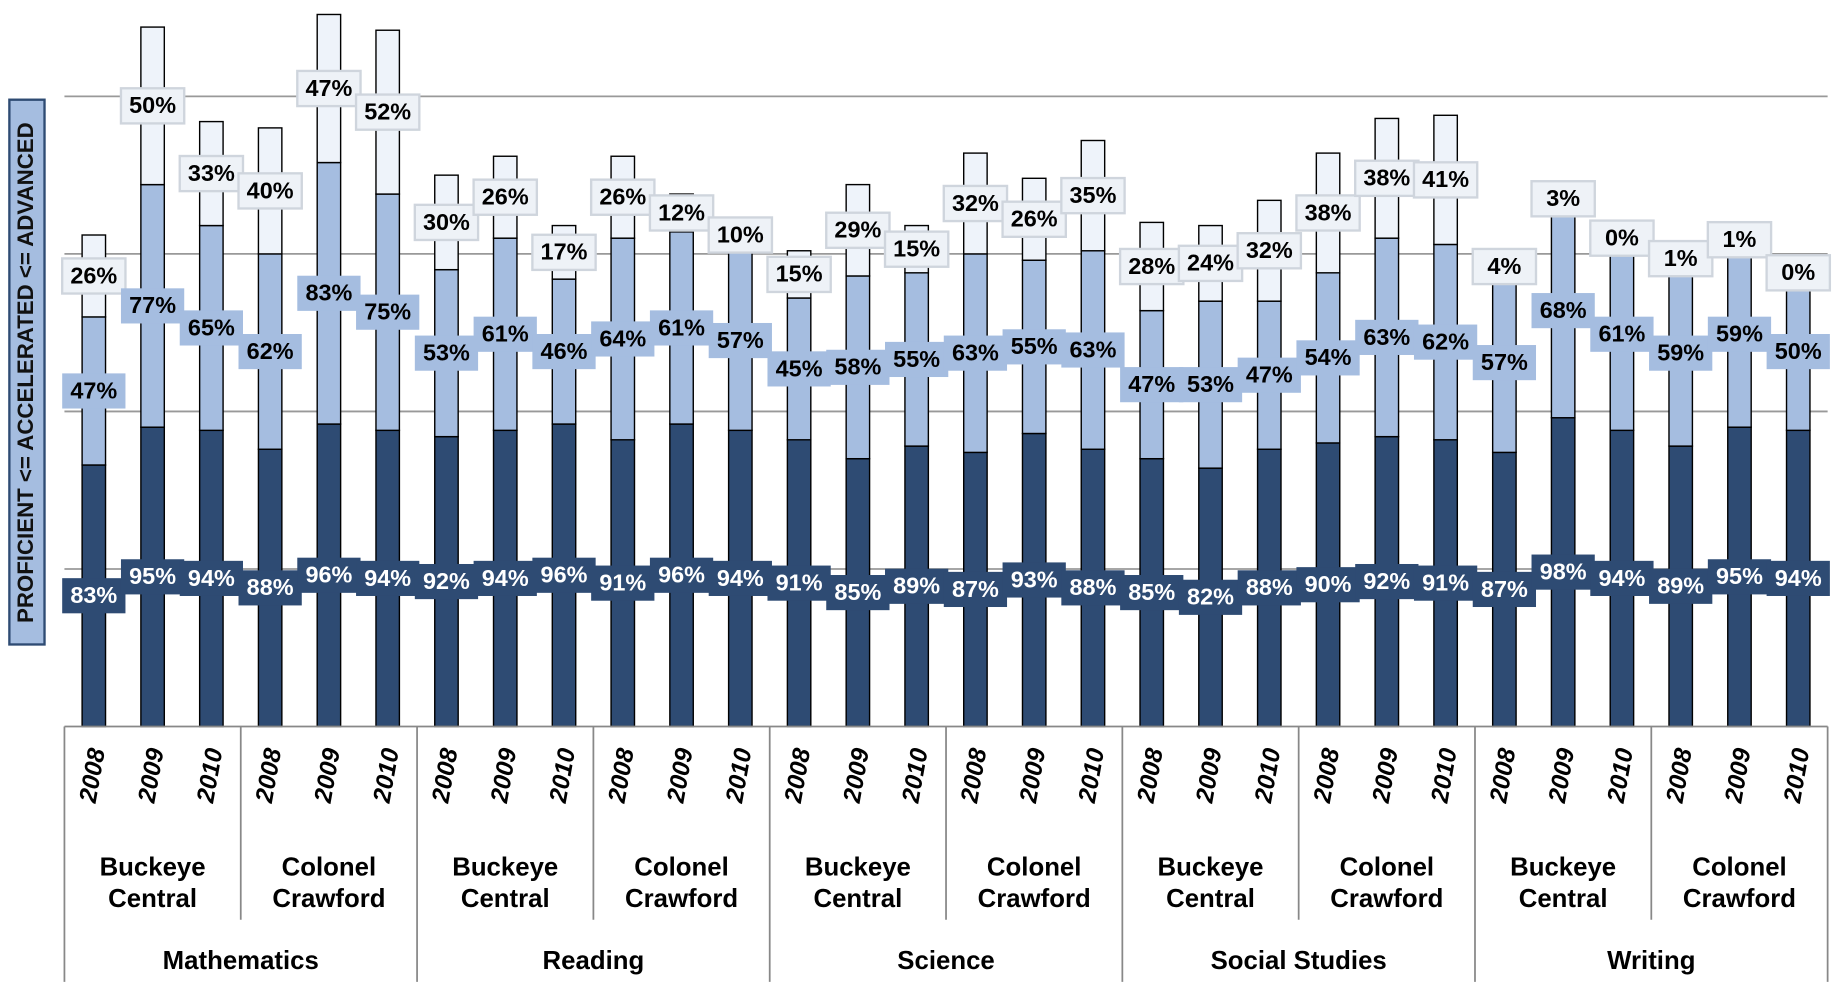 The width and height of the screenshot is (1837, 982). I want to click on subject-label-box: Science, so click(946, 960).